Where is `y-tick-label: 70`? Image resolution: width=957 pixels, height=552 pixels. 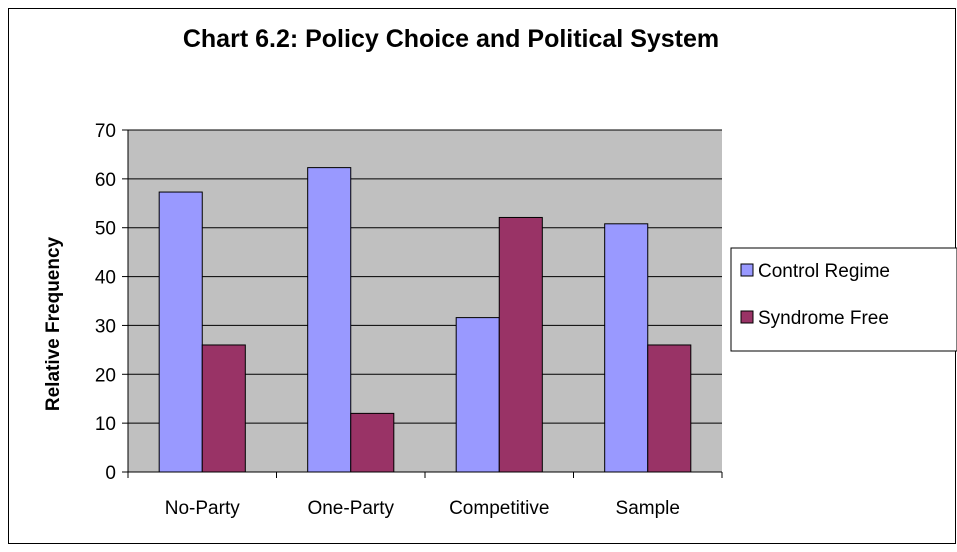 y-tick-label: 70 is located at coordinates (105, 131).